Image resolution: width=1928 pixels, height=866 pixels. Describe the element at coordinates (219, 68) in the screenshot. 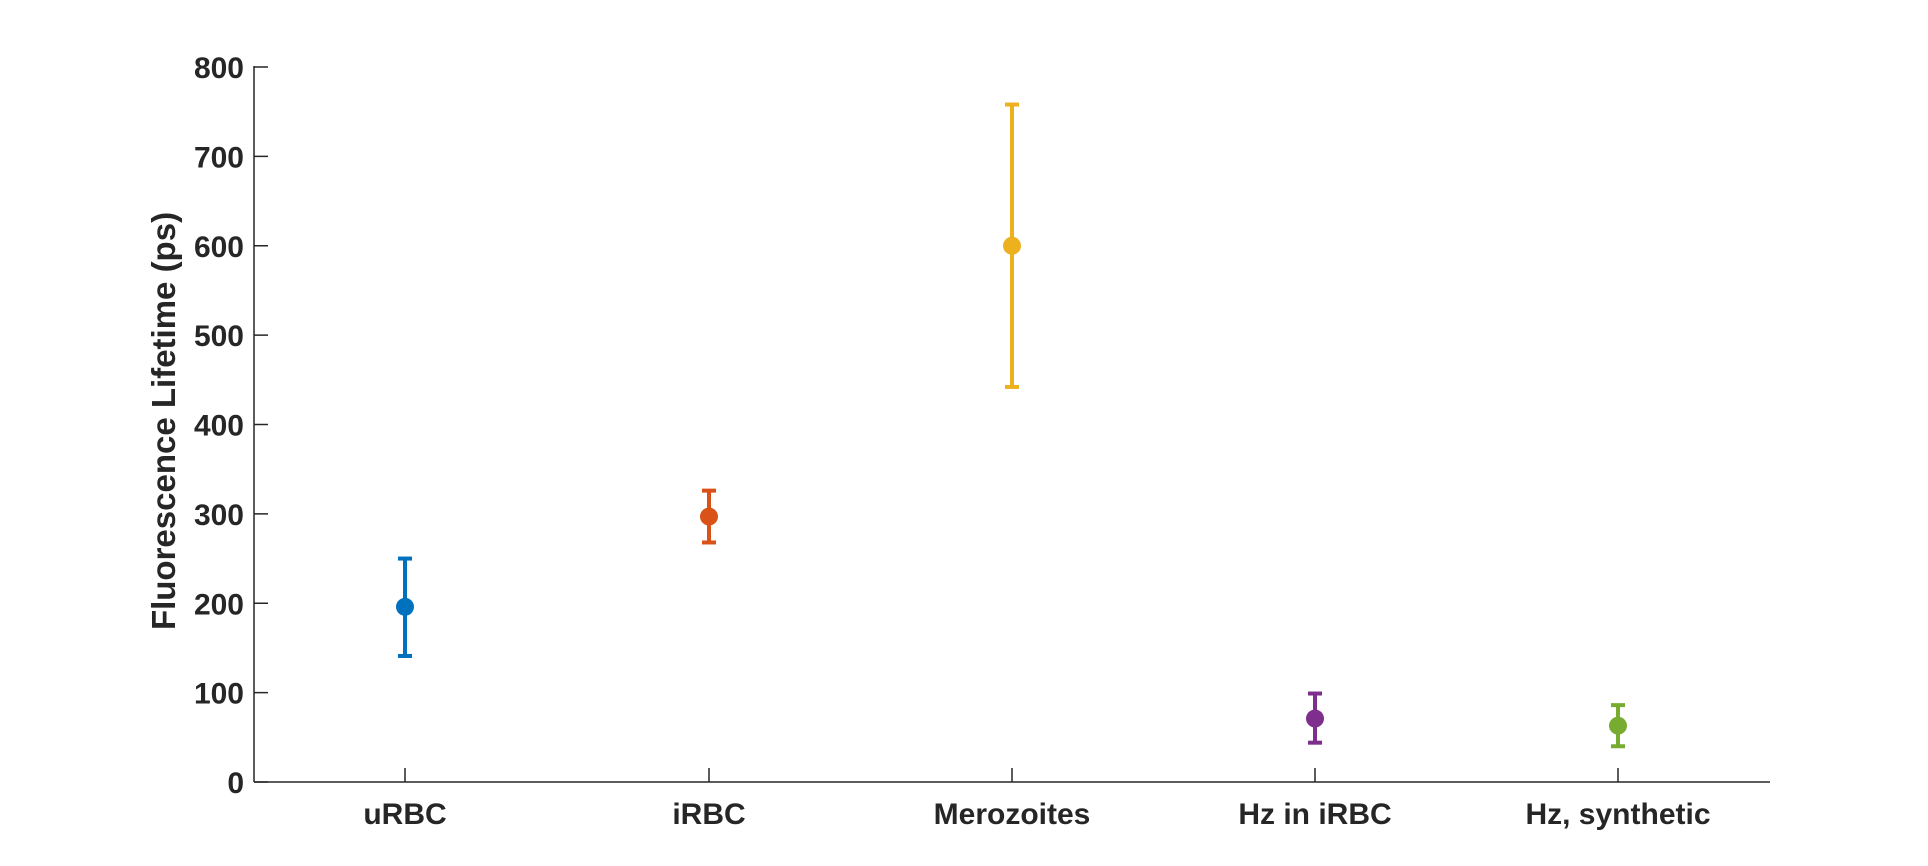

I see `y-tick-label: 800` at that location.